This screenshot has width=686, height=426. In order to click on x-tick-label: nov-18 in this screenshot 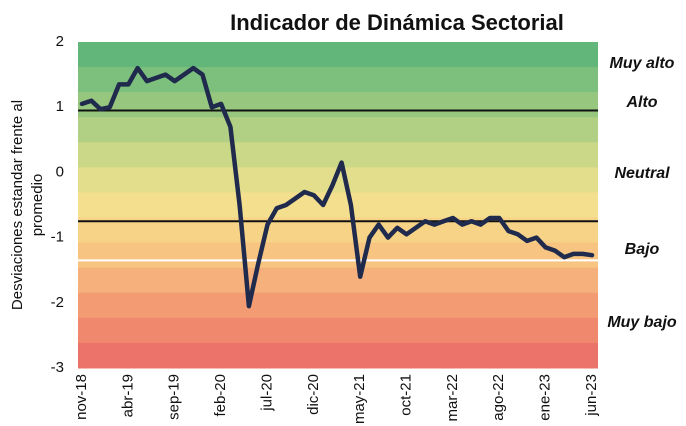, I will do `click(81, 397)`.